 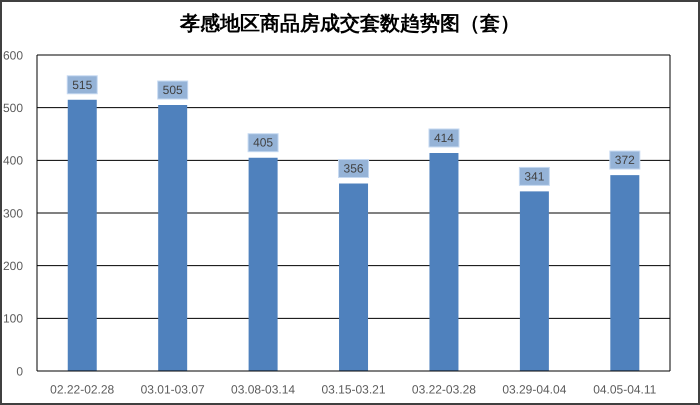 I want to click on y-tick-label: 100, so click(x=13, y=319).